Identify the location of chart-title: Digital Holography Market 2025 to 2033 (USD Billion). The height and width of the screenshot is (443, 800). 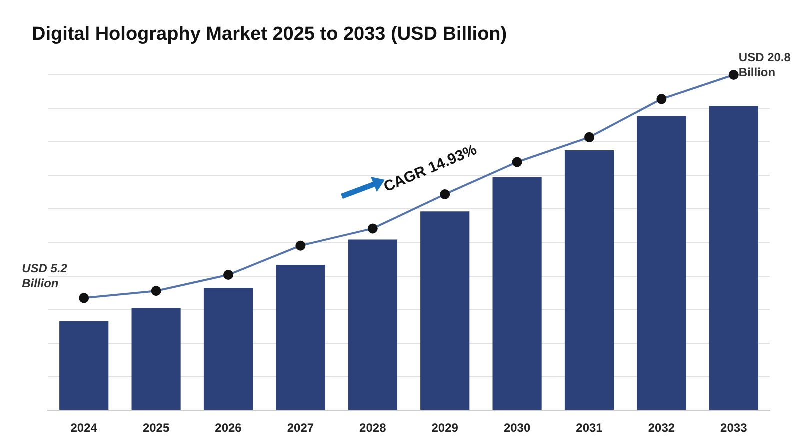
(270, 35).